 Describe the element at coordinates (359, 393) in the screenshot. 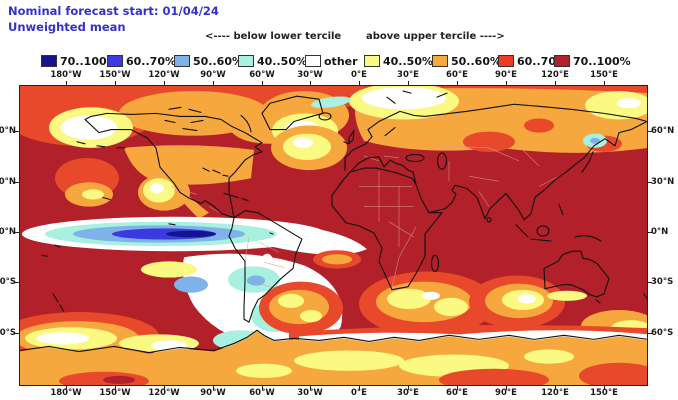

I see `x-axis-label-bottom: 0°E` at that location.